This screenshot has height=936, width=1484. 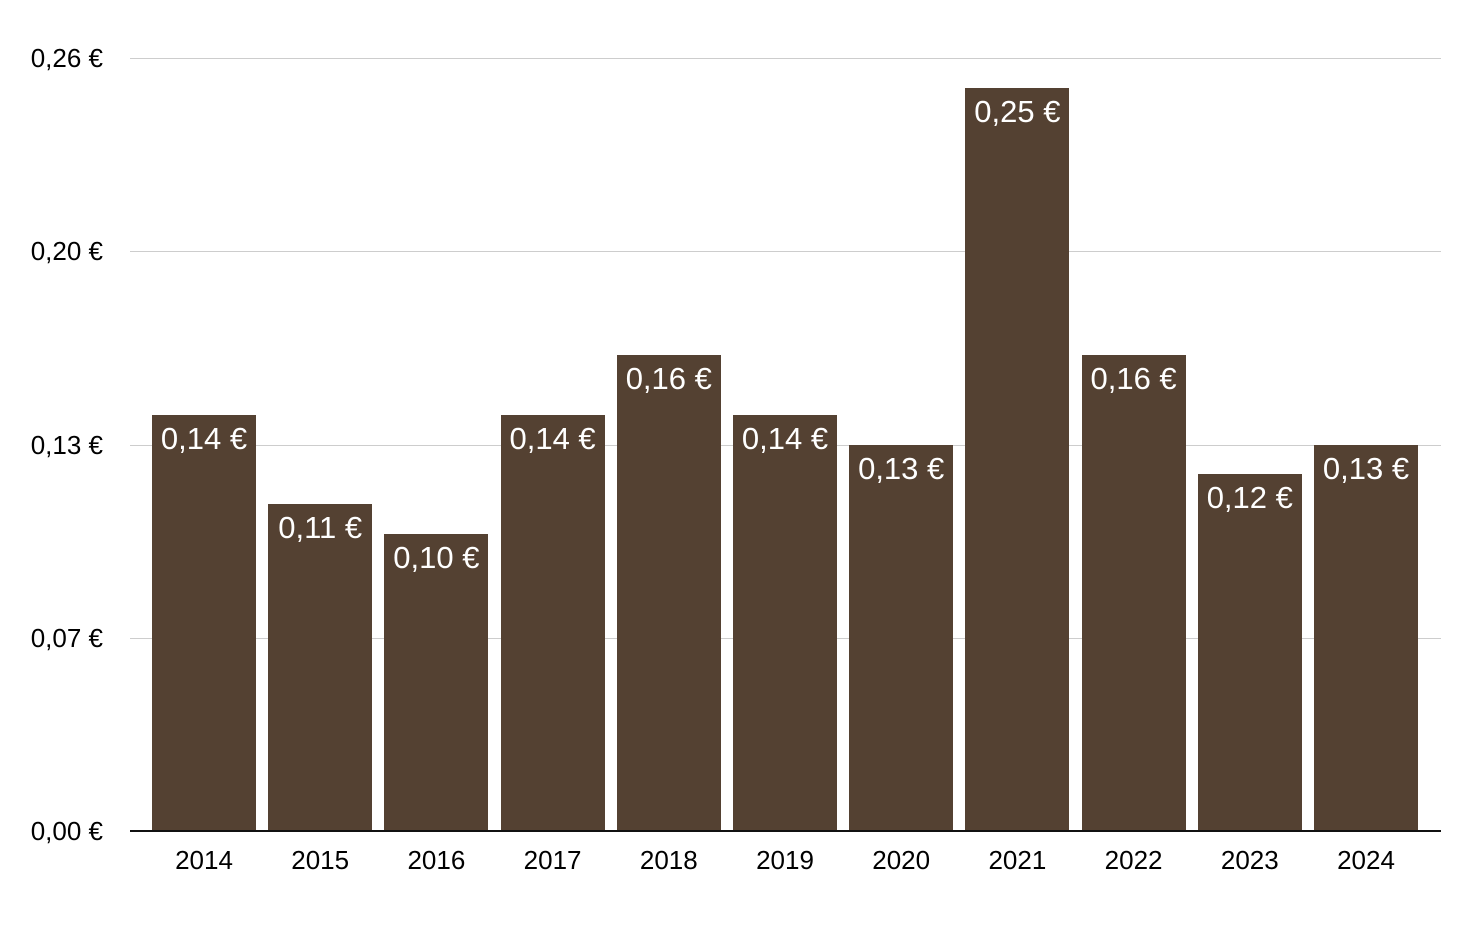 What do you see at coordinates (1249, 498) in the screenshot?
I see `bar-value-label: 0,12 €` at bounding box center [1249, 498].